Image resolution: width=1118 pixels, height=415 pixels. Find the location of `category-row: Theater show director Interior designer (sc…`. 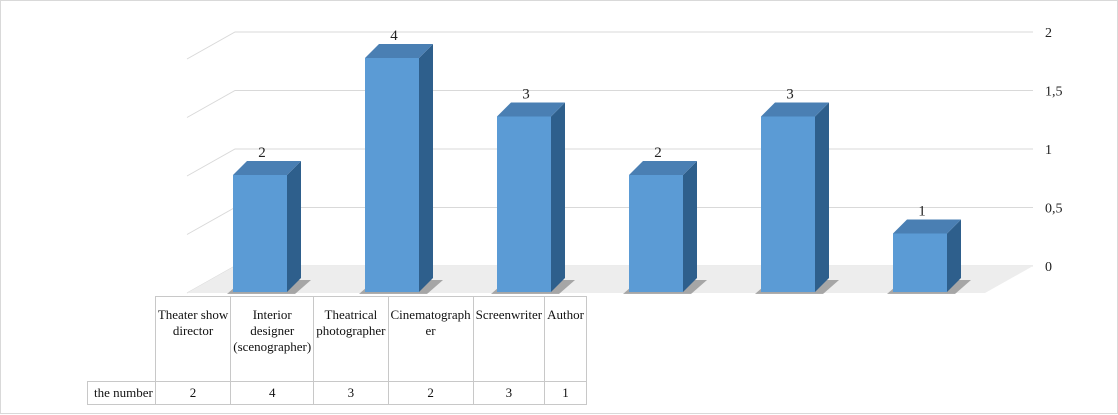

category-row: Theater show director Interior designer (sc… is located at coordinates (337, 339).